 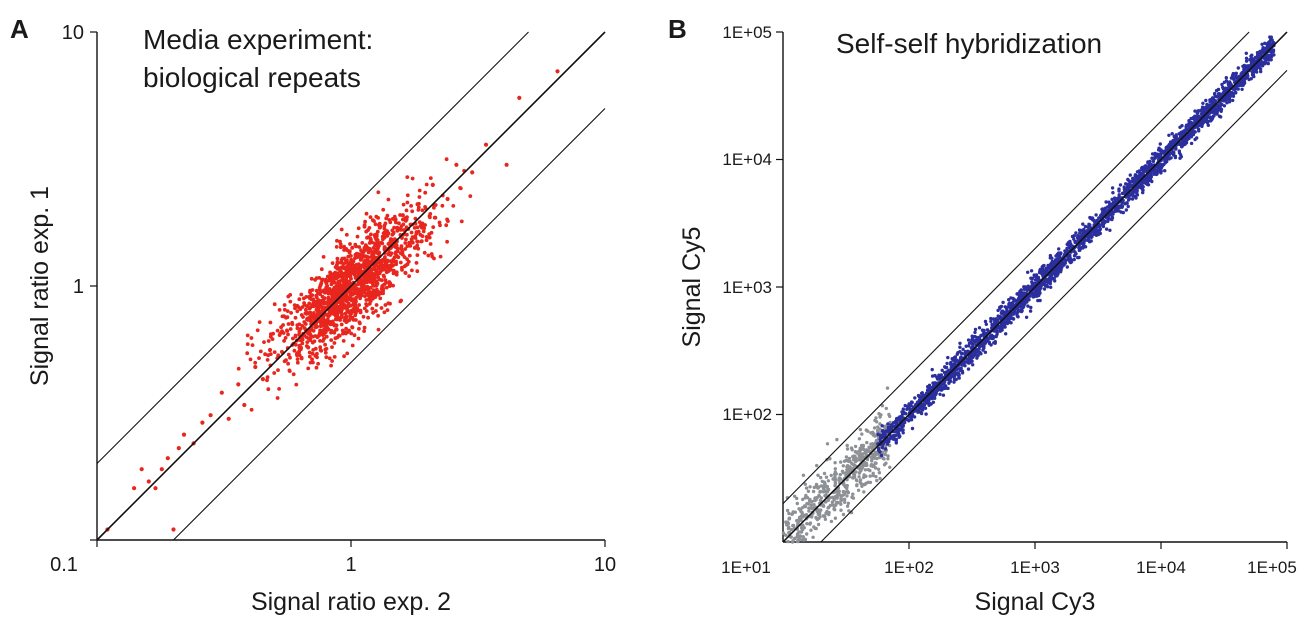 What do you see at coordinates (78, 287) in the screenshot?
I see `panel-a-y-tick-label: 1` at bounding box center [78, 287].